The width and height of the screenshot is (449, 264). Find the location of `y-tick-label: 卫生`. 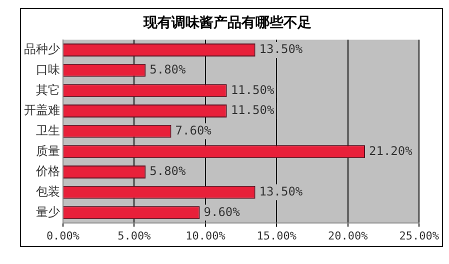

y-tick-label: 卫生 is located at coordinates (48, 130).